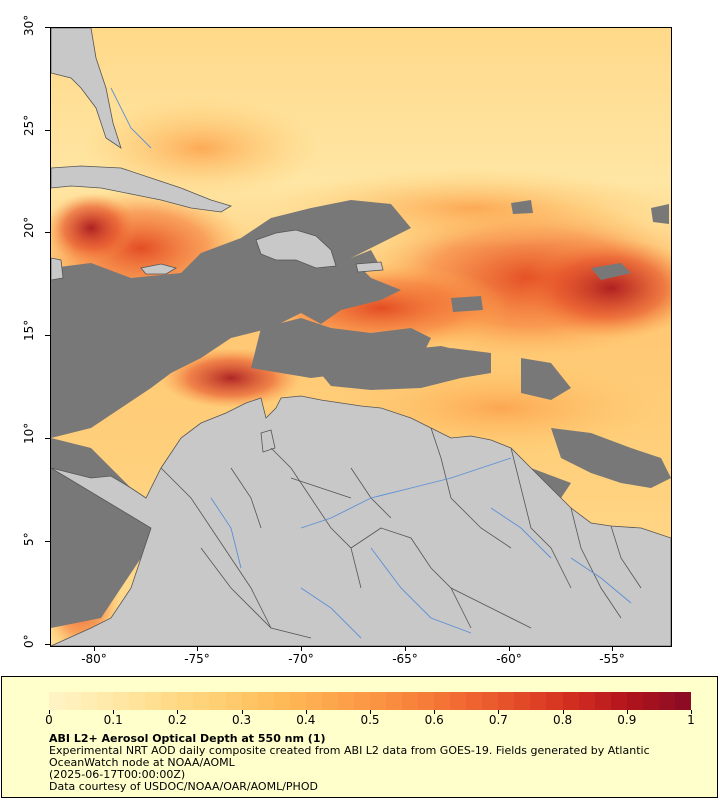 Image resolution: width=720 pixels, height=800 pixels. I want to click on lon-tick-label: -55°, so click(612, 659).